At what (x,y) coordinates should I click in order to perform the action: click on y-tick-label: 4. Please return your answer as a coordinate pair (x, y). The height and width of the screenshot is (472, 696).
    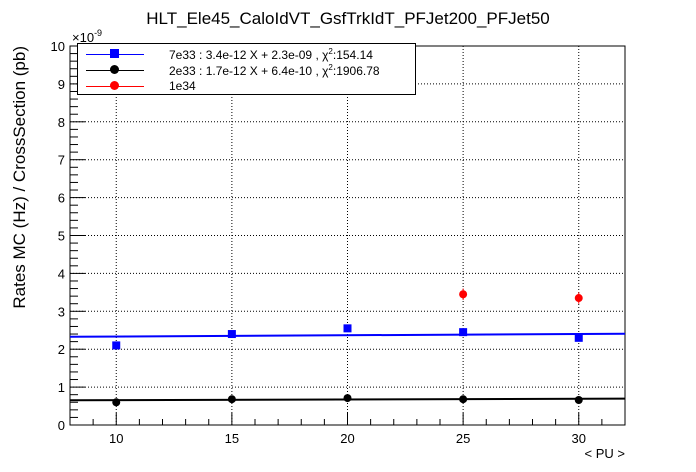
    Looking at the image, I should click on (61, 273).